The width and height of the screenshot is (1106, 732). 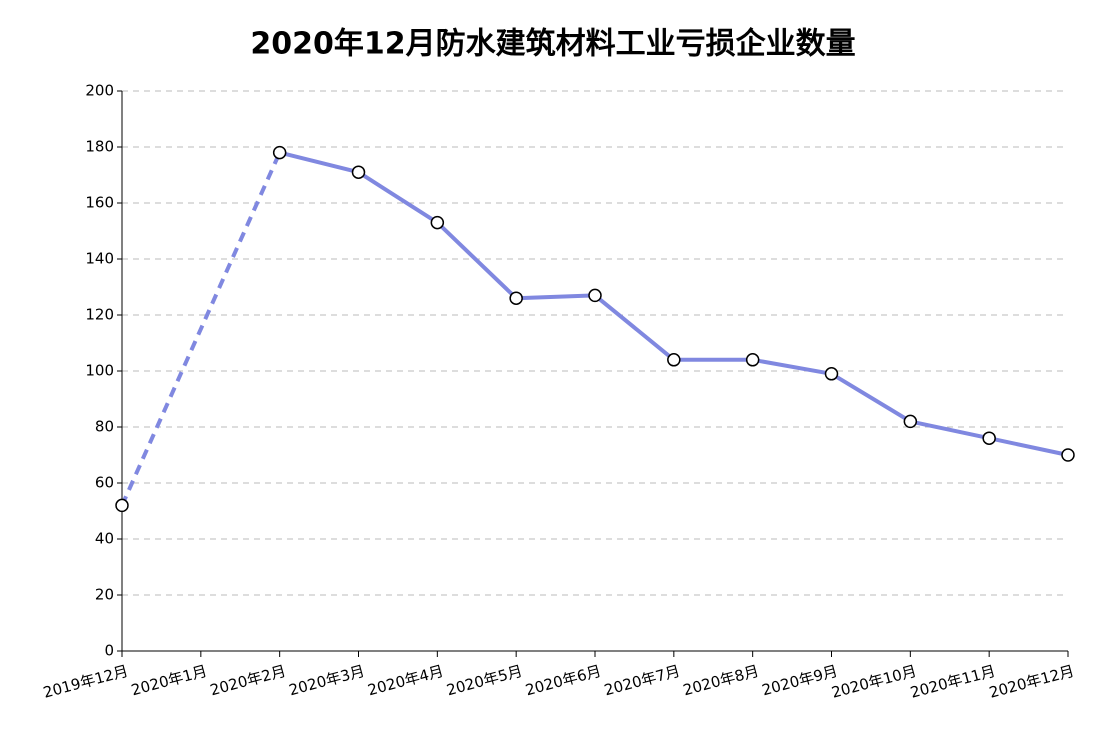 What do you see at coordinates (104, 595) in the screenshot?
I see `y-tick-label: 20` at bounding box center [104, 595].